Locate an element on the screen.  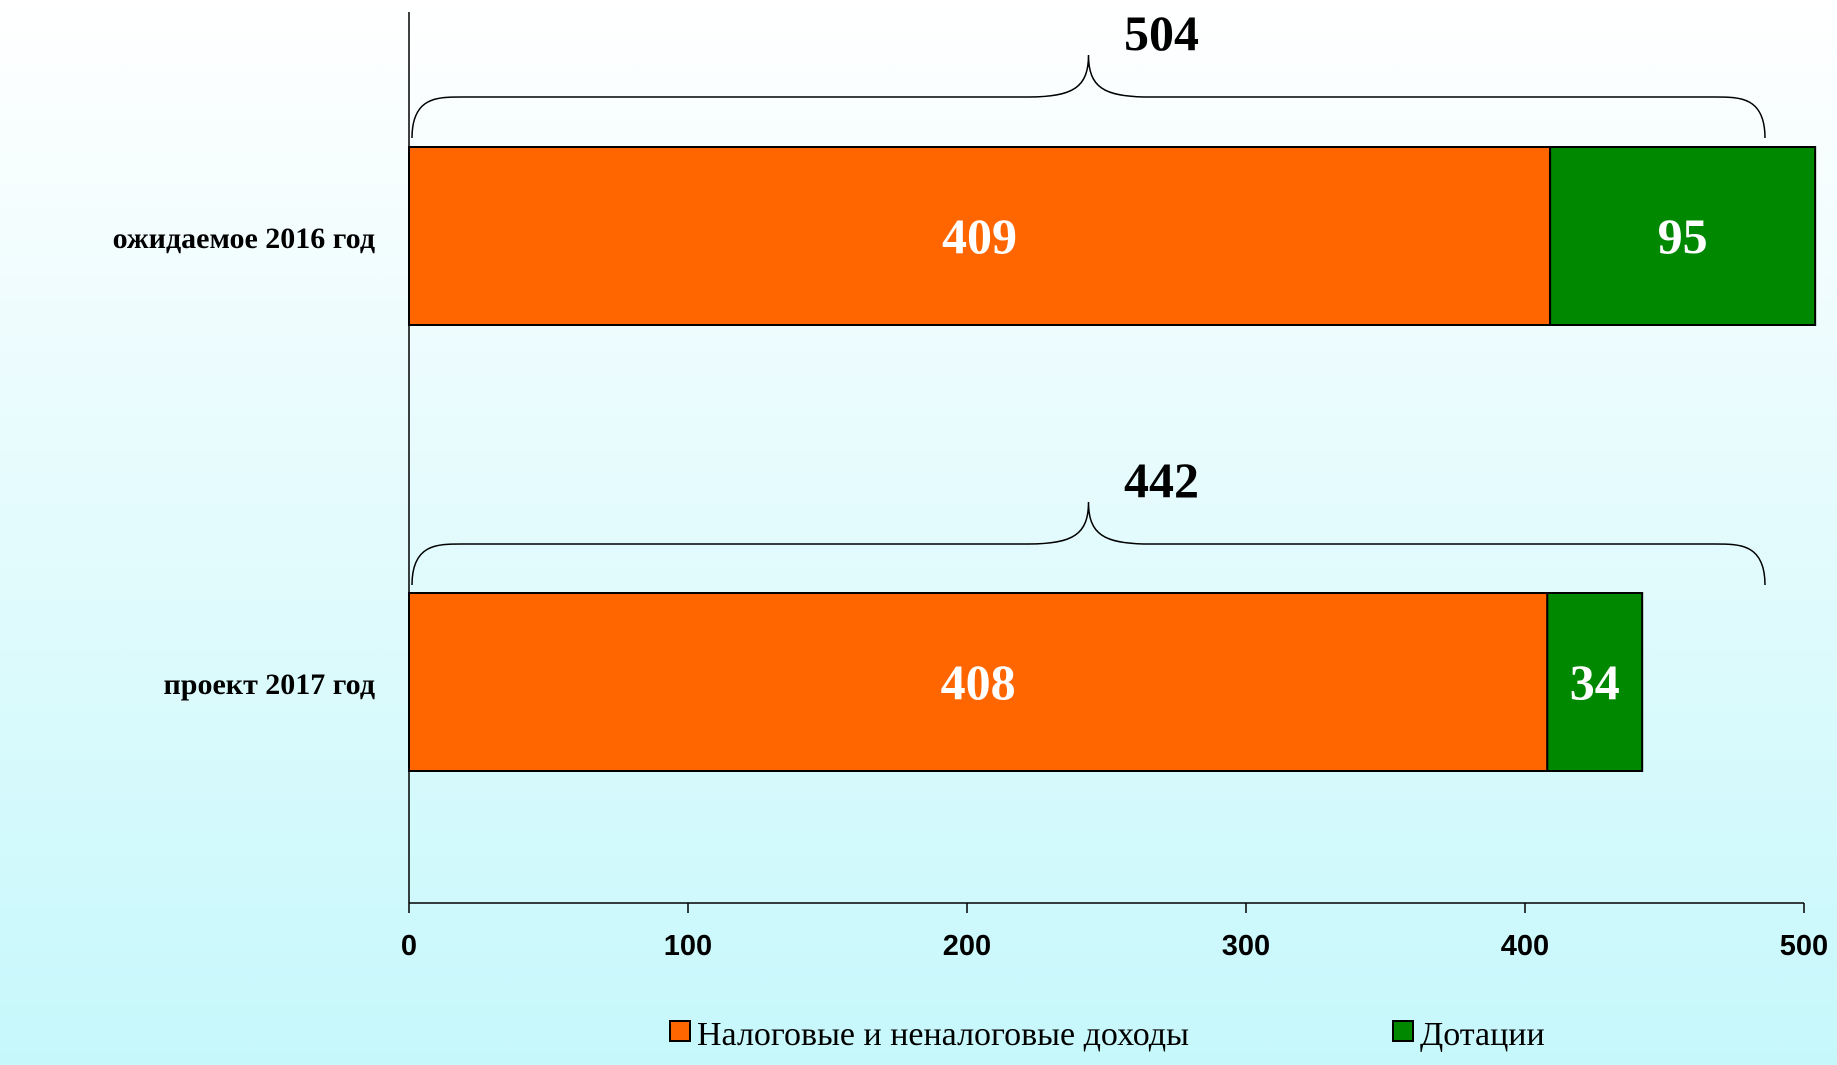
segment-value-label: 408 is located at coordinates (978, 682).